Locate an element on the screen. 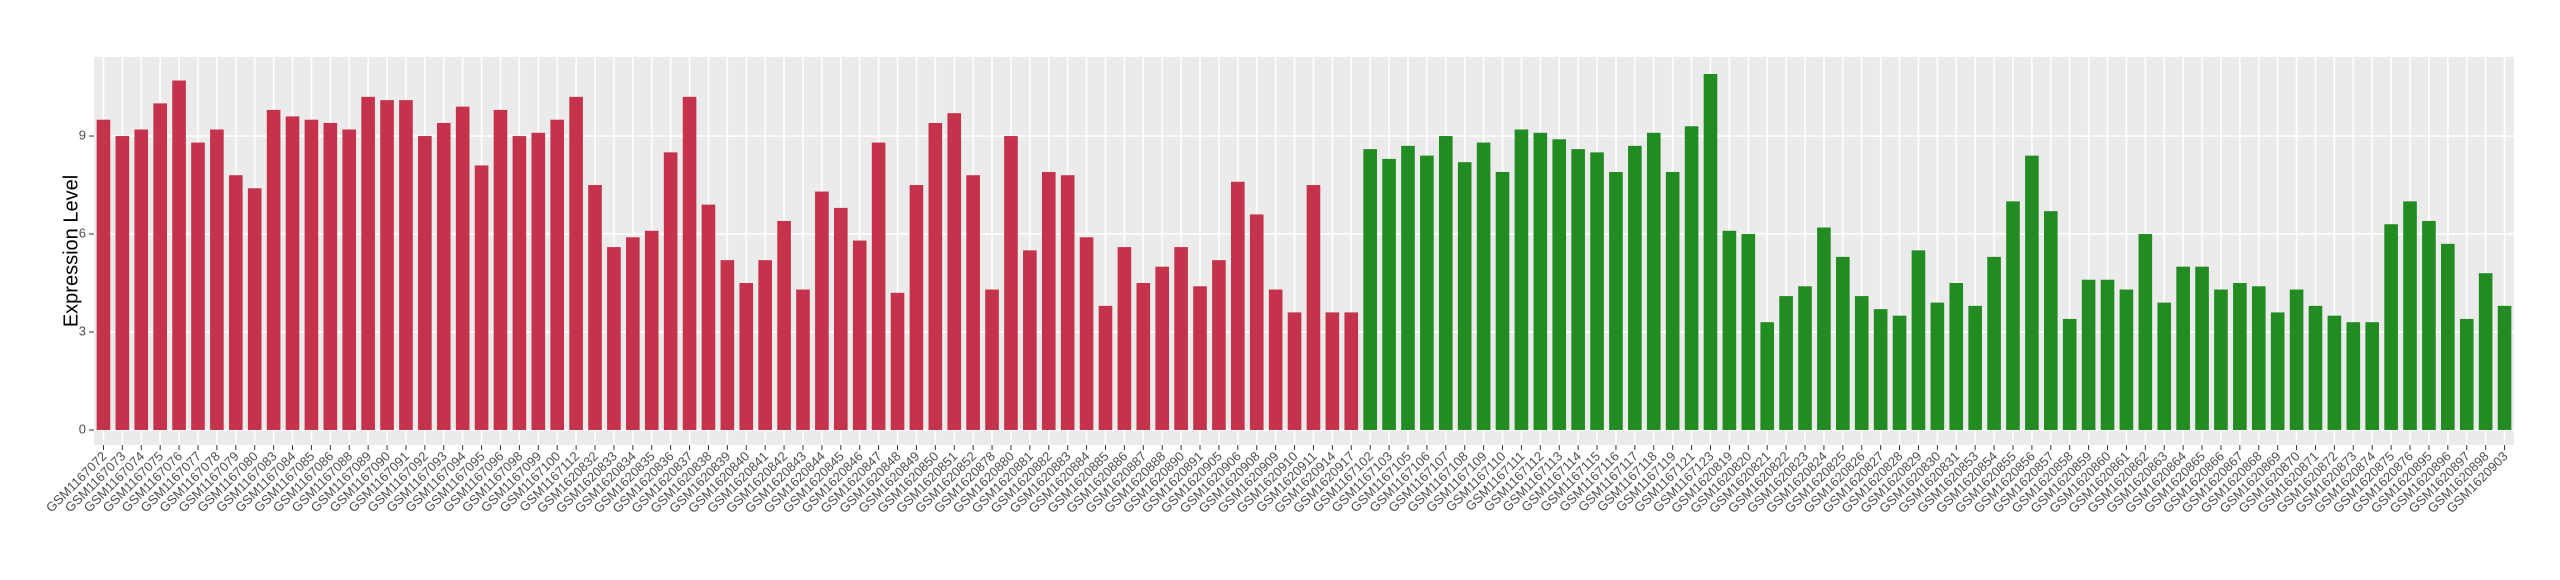  y-tick-label: 6 is located at coordinates (82, 232).